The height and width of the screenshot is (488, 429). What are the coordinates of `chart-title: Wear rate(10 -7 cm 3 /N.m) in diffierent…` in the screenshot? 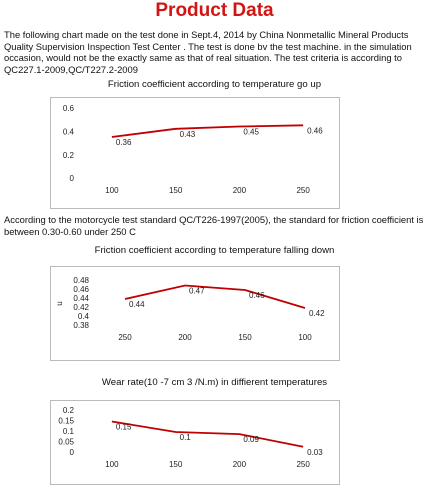 It's located at (214, 382).